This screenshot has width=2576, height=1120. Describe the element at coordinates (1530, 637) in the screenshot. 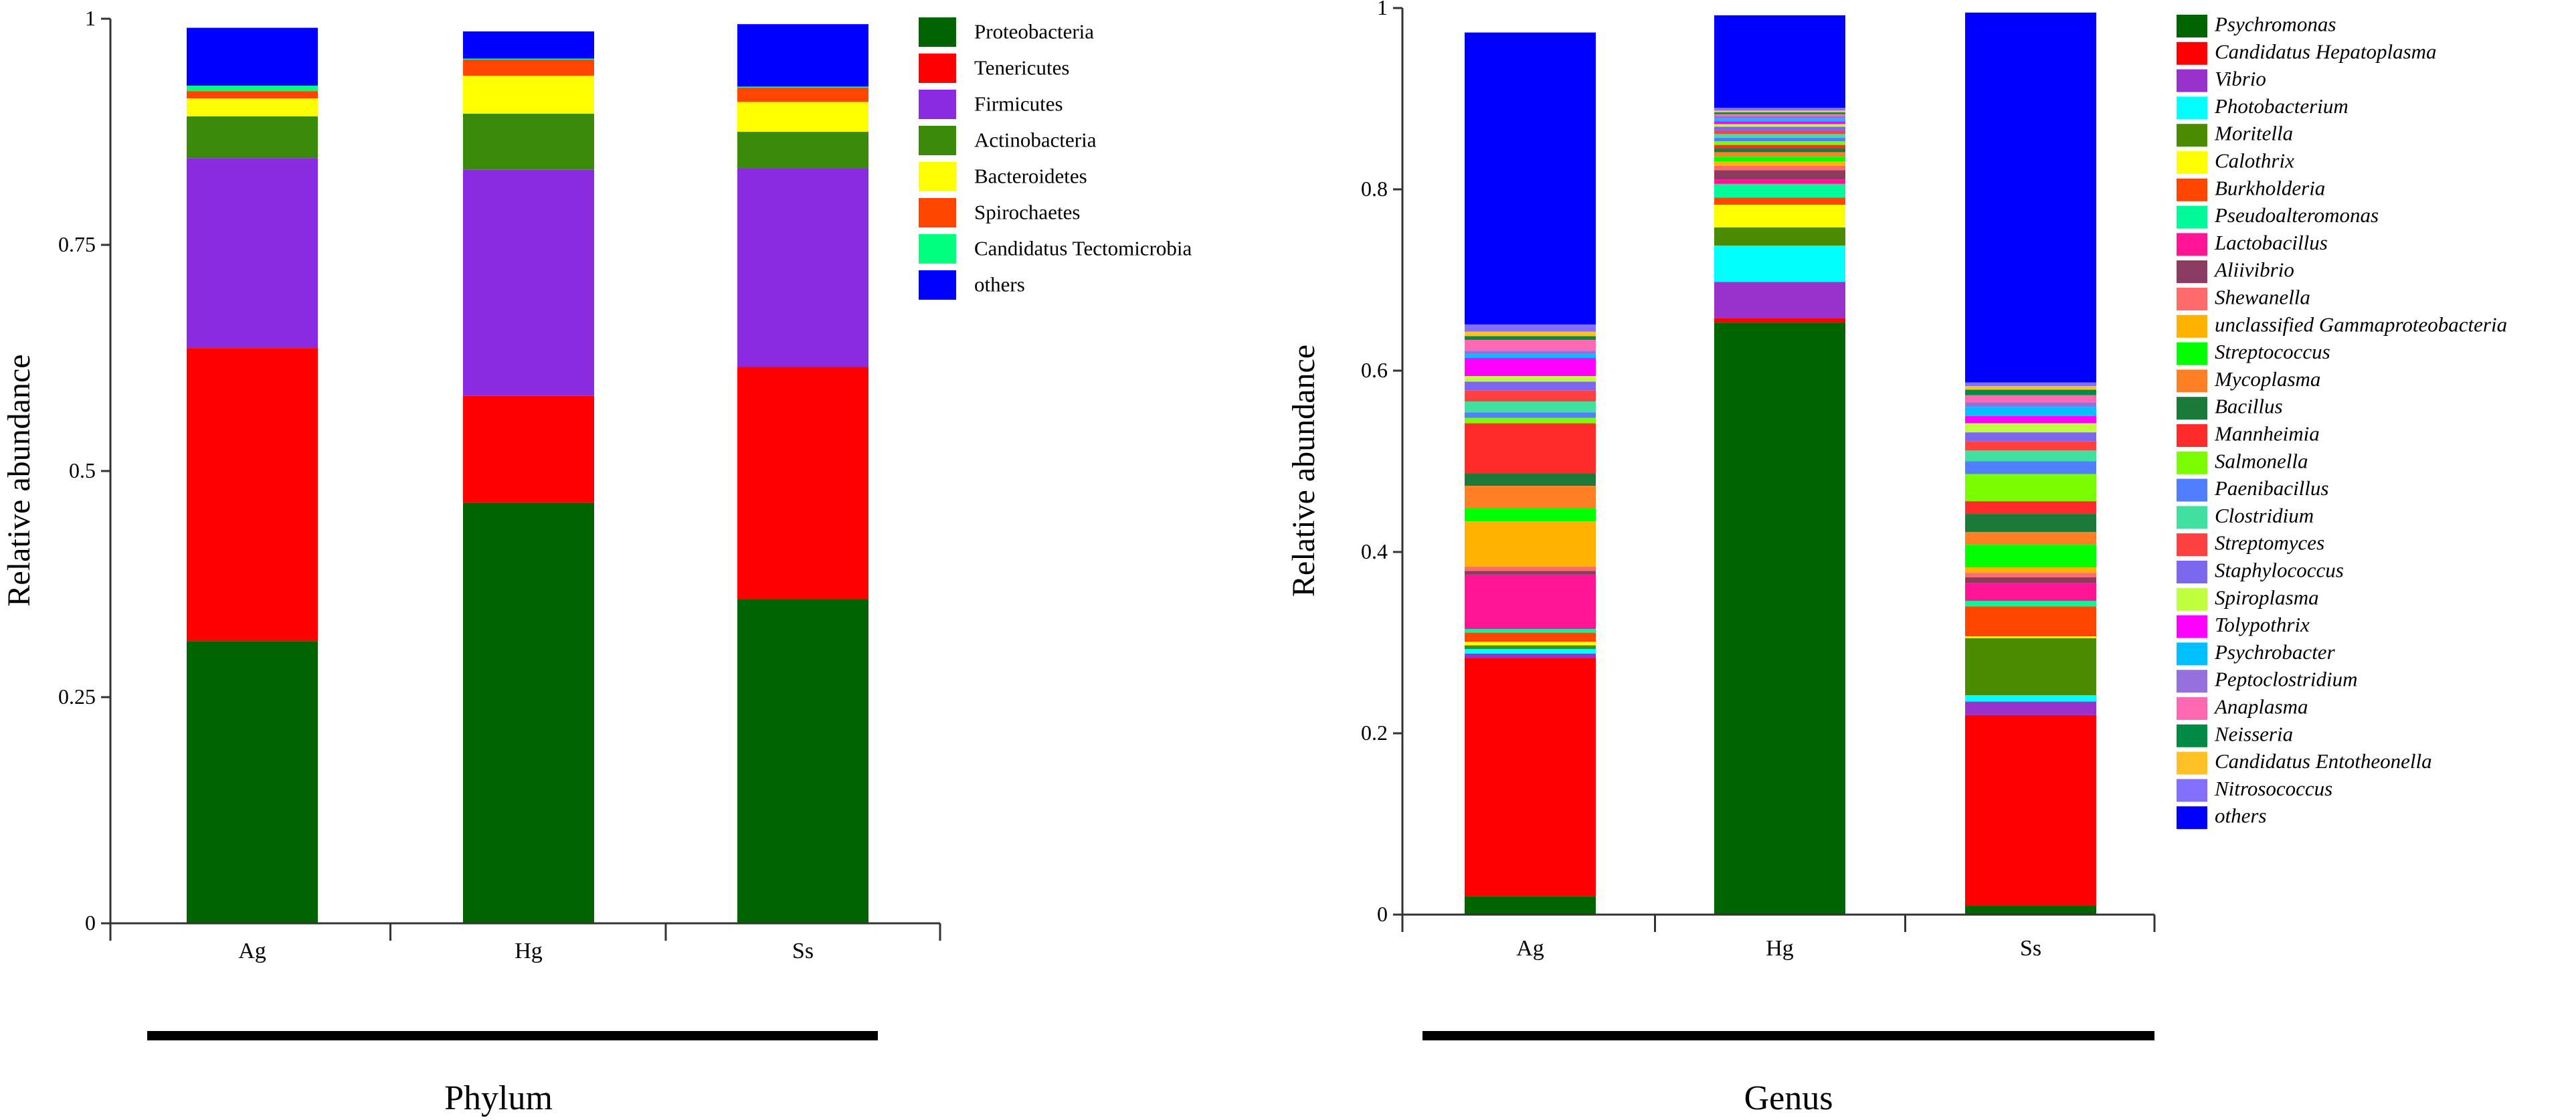

I see `genus-bar-ag-burkholderia` at that location.